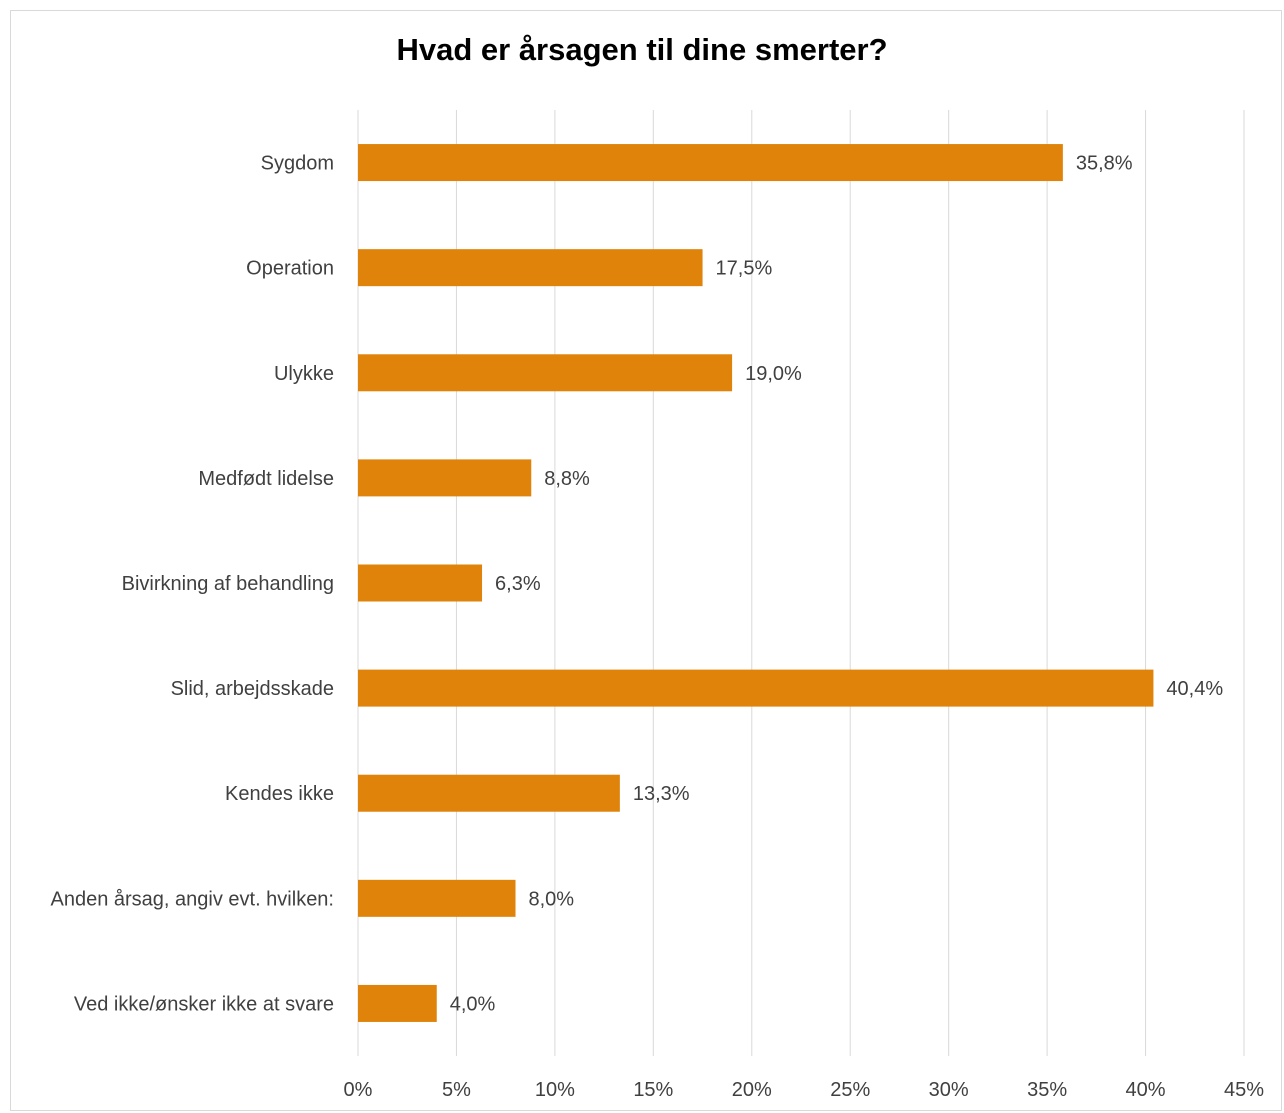 The image size is (1284, 1113). Describe the element at coordinates (744, 269) in the screenshot. I see `data-label: 17,5%` at that location.